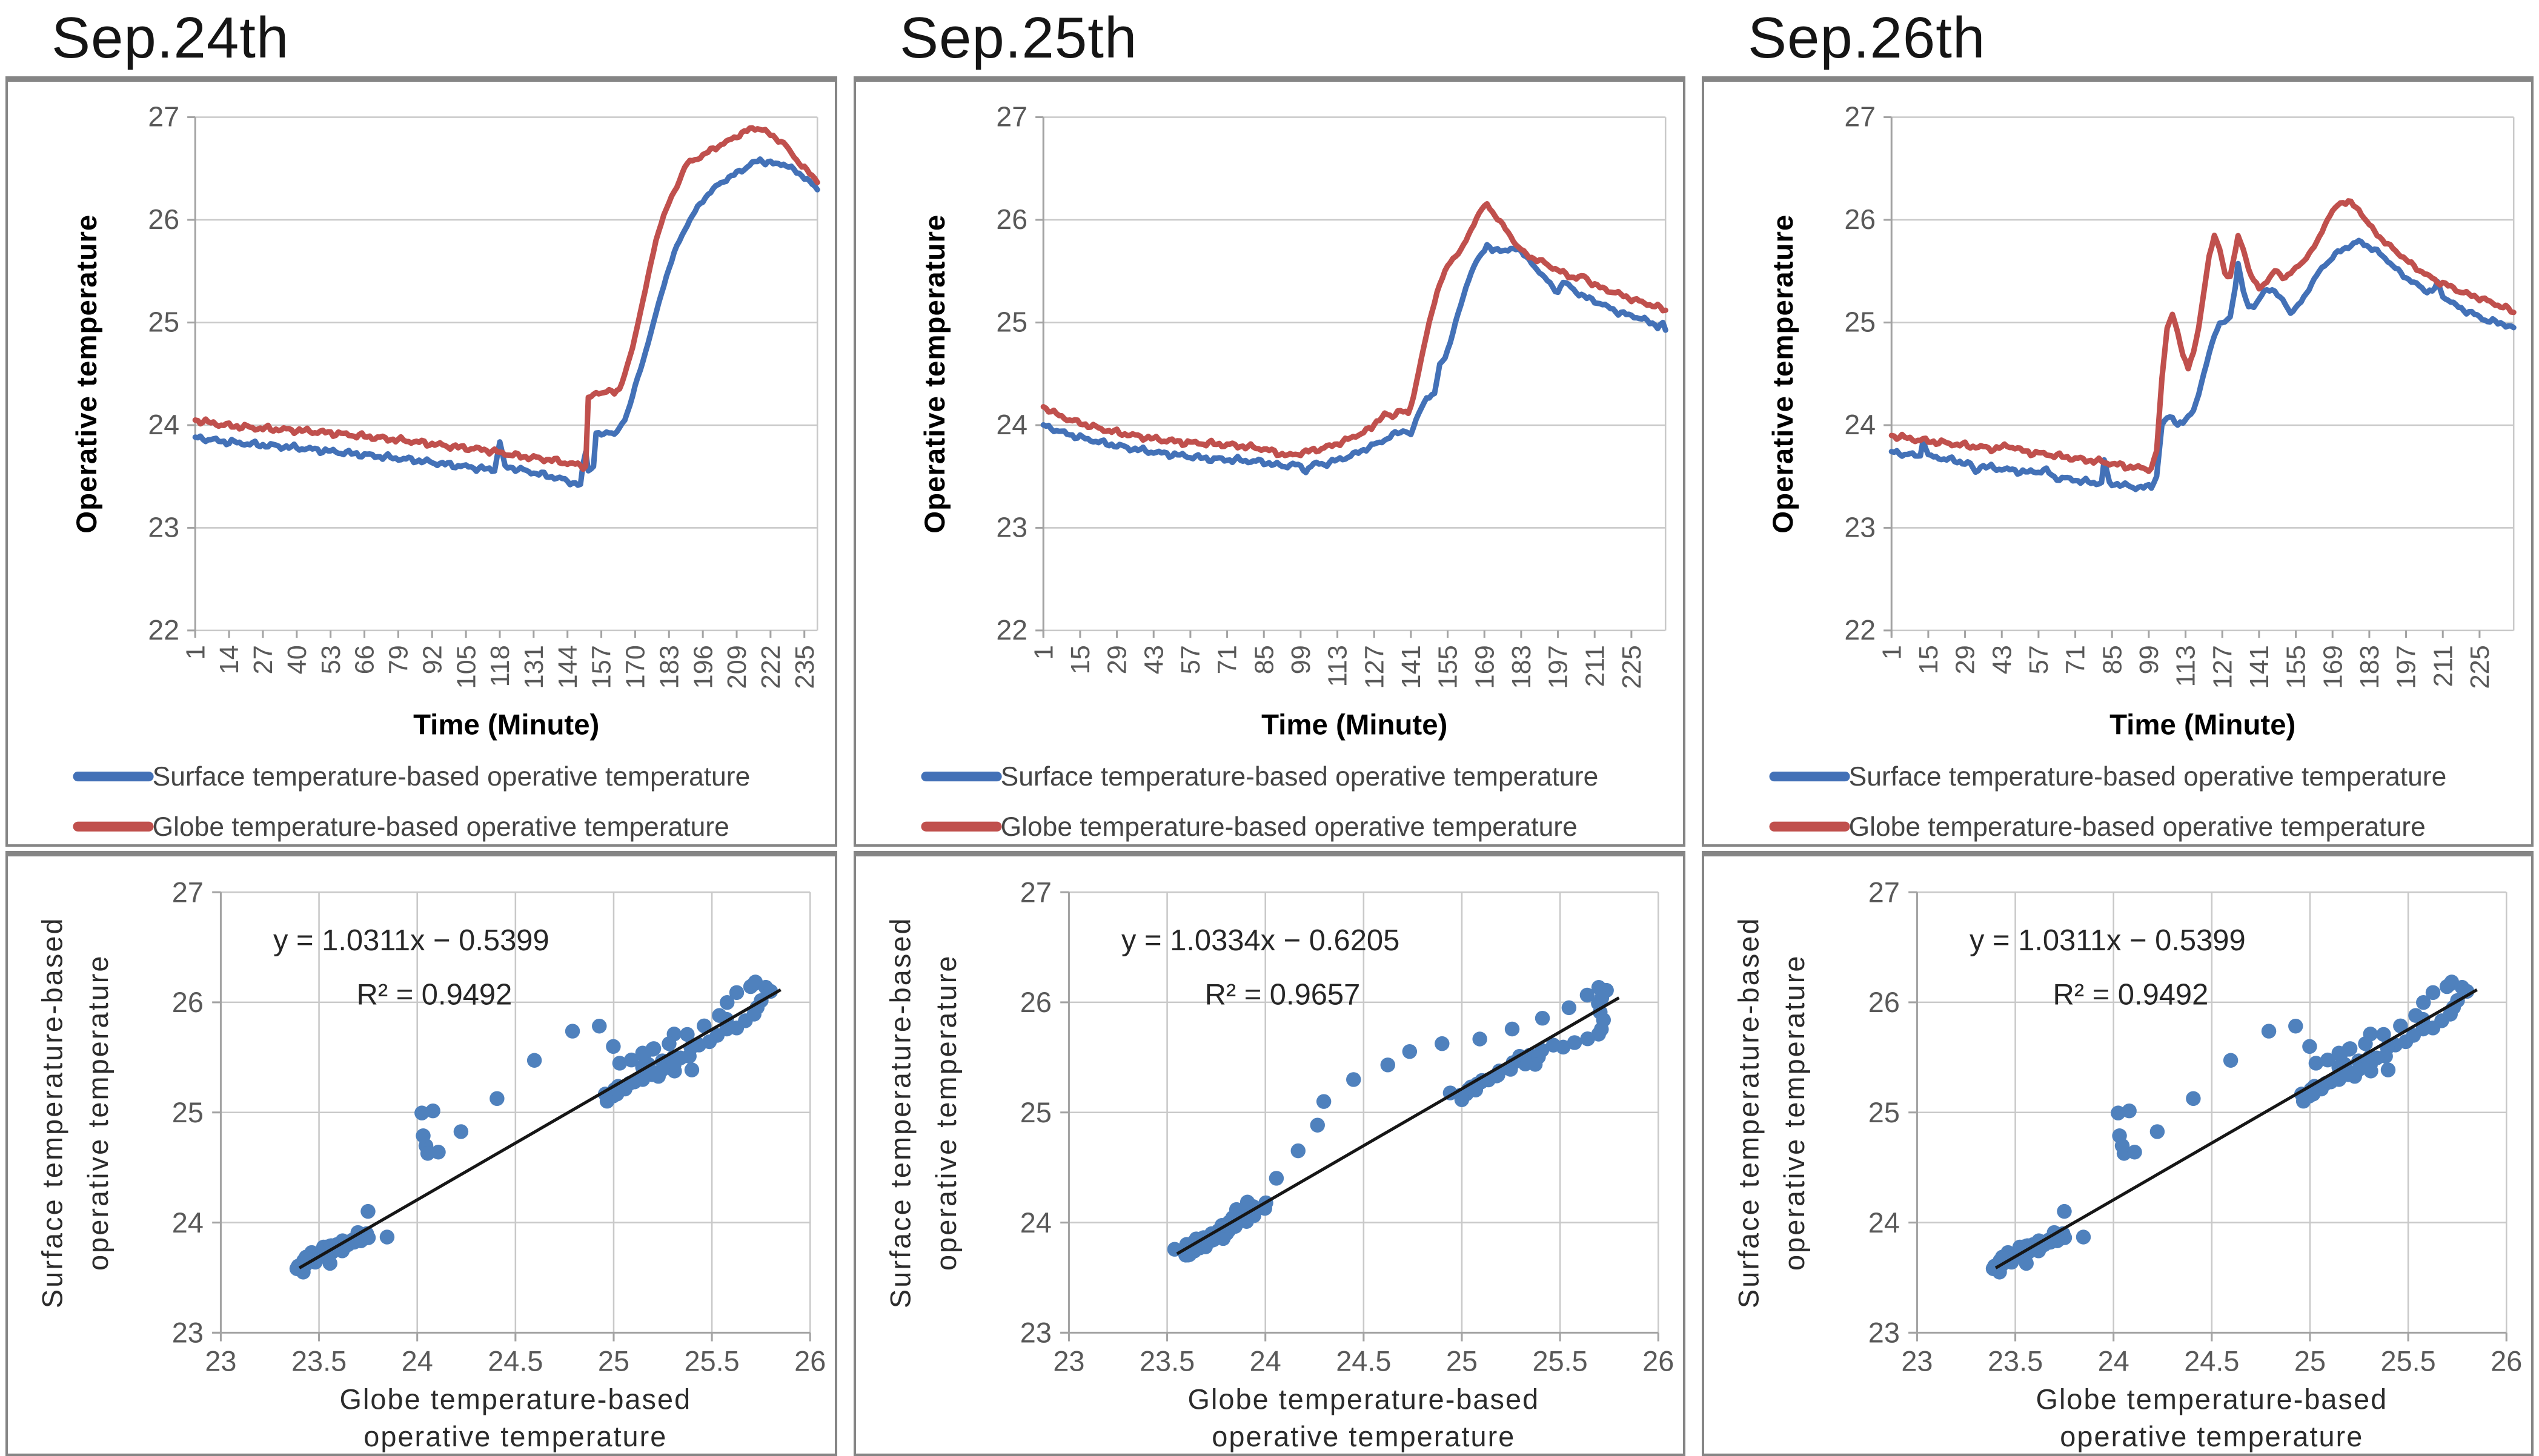 The height and width of the screenshot is (1456, 2539). What do you see at coordinates (1283, 994) in the screenshot?
I see `r-squared-label: R² = 0.9657` at bounding box center [1283, 994].